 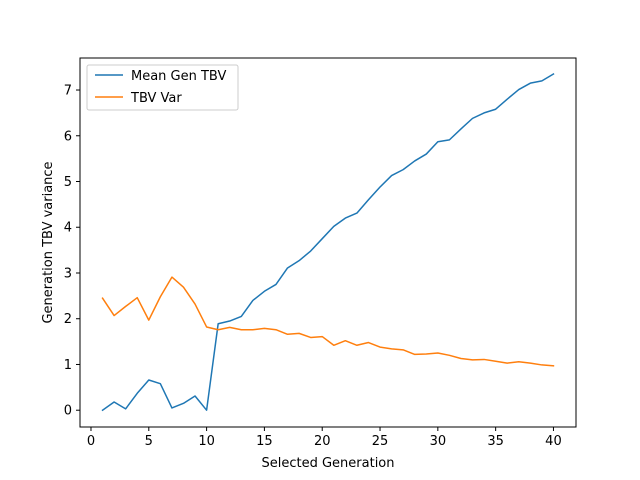 I want to click on x-tick-label: 40, so click(x=553, y=441).